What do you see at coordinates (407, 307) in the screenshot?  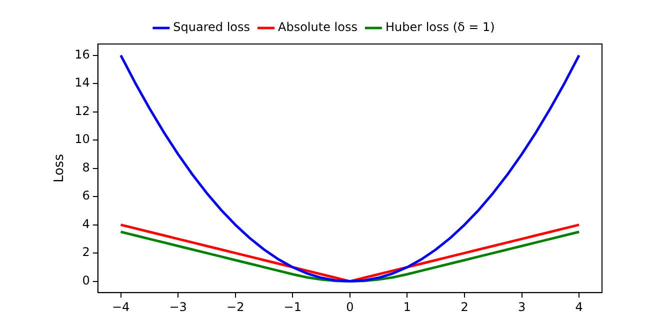 I see `x-tick-label: 1` at bounding box center [407, 307].